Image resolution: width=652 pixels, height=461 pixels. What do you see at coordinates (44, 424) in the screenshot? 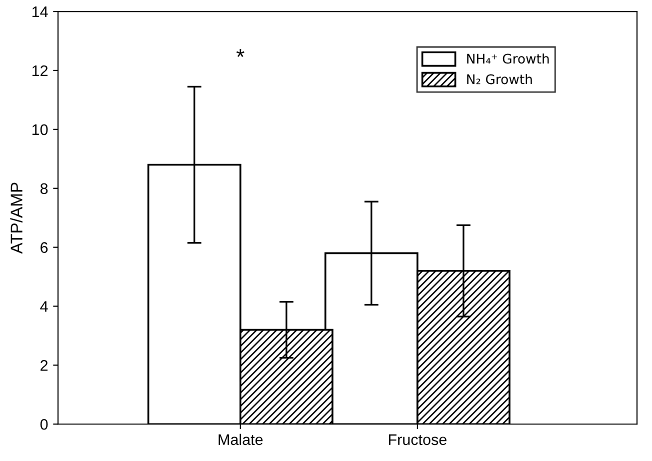
I see `y-tick-label: 0` at bounding box center [44, 424].